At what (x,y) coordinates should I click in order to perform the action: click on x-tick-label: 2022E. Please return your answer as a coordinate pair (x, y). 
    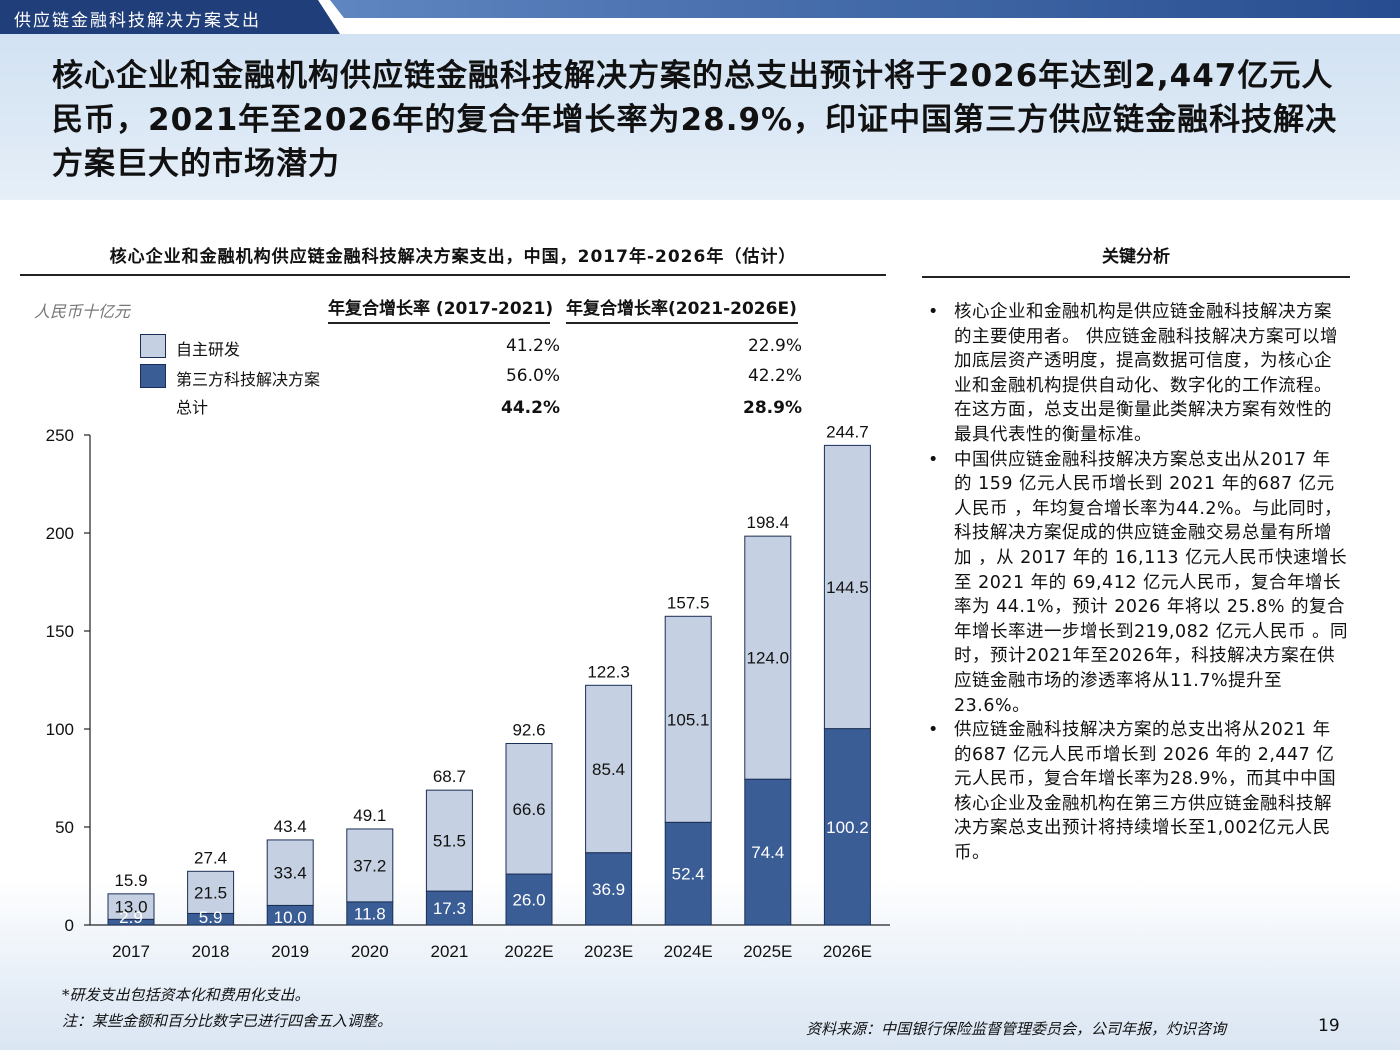
    Looking at the image, I should click on (528, 951).